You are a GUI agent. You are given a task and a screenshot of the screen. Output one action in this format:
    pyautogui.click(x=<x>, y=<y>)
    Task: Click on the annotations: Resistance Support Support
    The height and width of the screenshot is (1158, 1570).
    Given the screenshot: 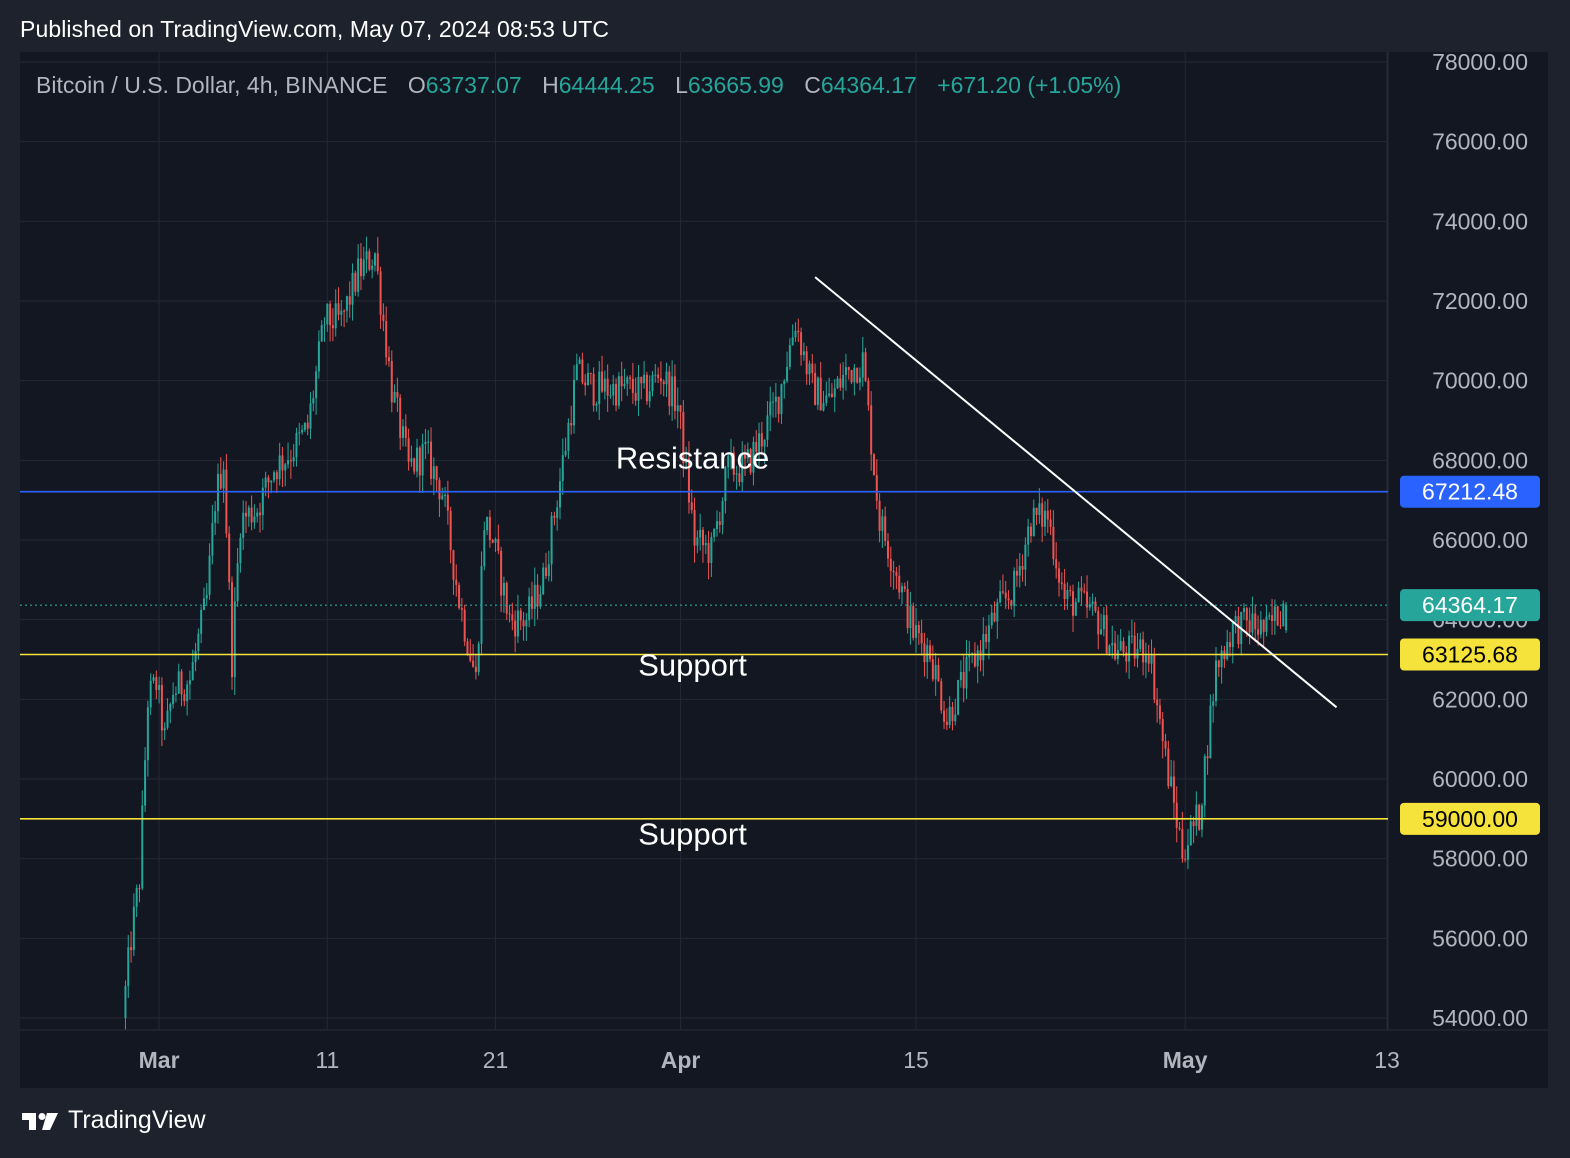 What is the action you would take?
    pyautogui.click(x=692, y=645)
    